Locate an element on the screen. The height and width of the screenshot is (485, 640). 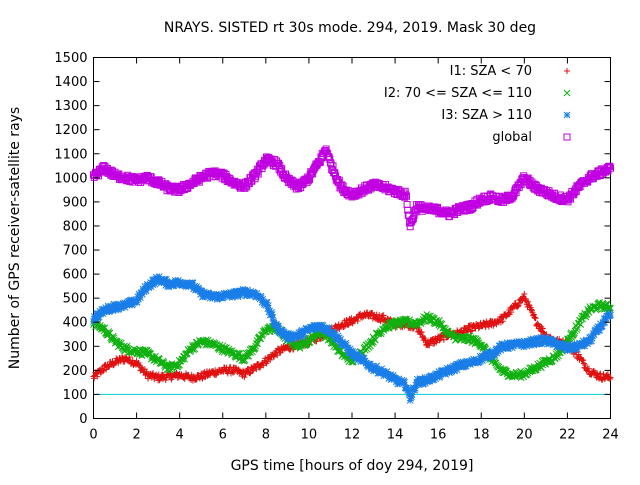
y-tick-label: 400 is located at coordinates (75, 323).